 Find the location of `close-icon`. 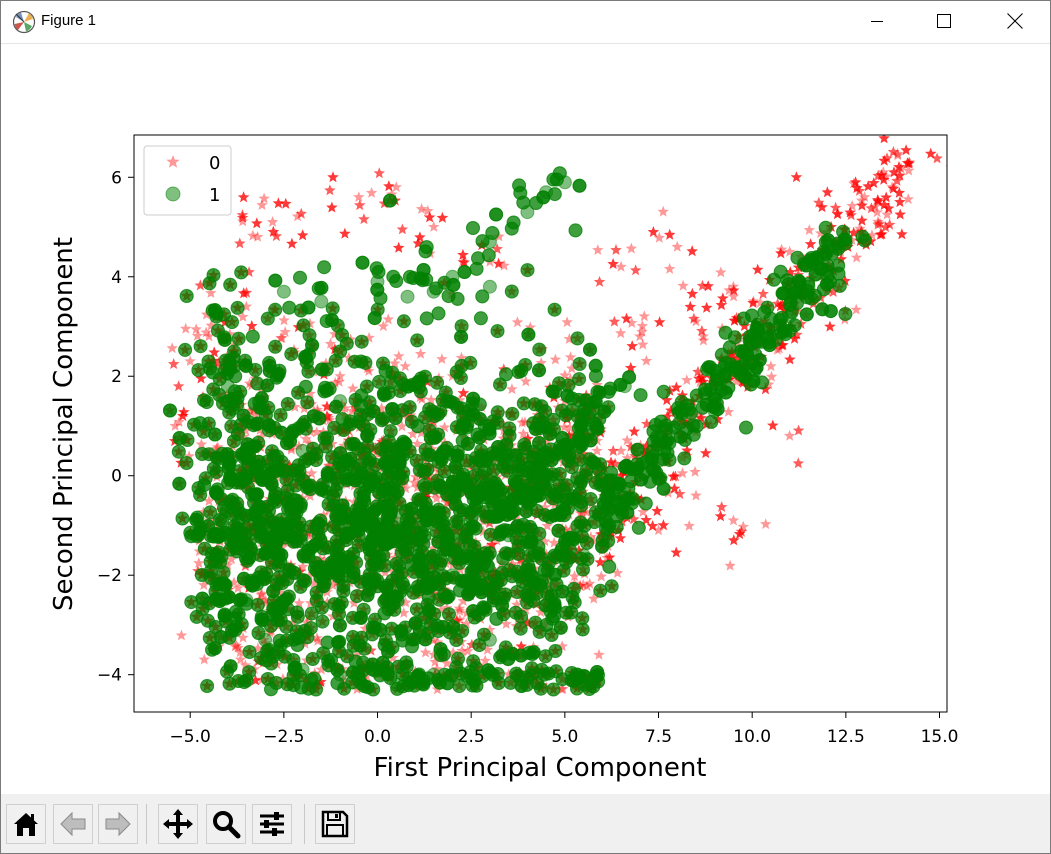

close-icon is located at coordinates (1015, 21).